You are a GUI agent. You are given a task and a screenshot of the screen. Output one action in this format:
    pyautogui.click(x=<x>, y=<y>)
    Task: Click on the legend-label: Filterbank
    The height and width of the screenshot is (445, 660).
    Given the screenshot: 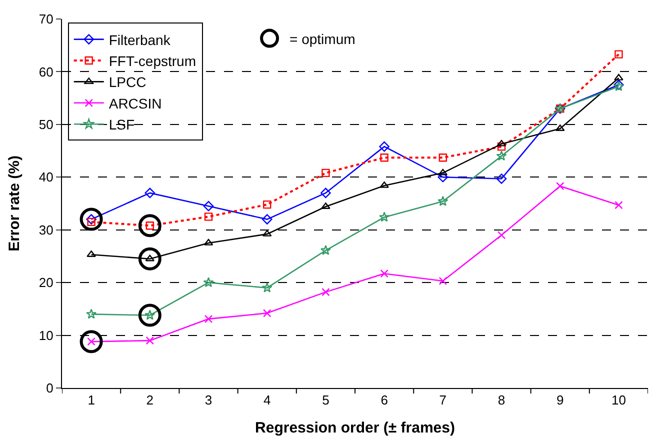 What is the action you would take?
    pyautogui.click(x=140, y=40)
    